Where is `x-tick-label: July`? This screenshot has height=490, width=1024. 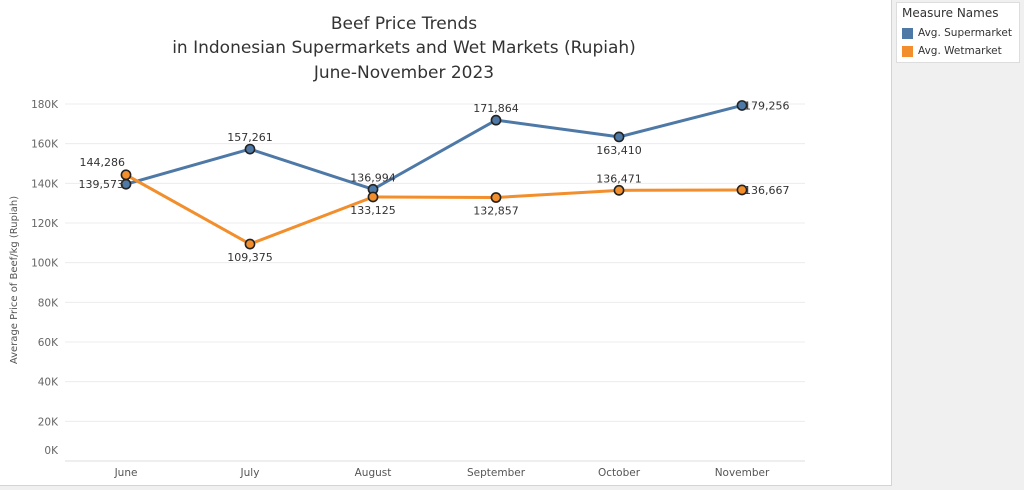
x-tick-label: July is located at coordinates (250, 473).